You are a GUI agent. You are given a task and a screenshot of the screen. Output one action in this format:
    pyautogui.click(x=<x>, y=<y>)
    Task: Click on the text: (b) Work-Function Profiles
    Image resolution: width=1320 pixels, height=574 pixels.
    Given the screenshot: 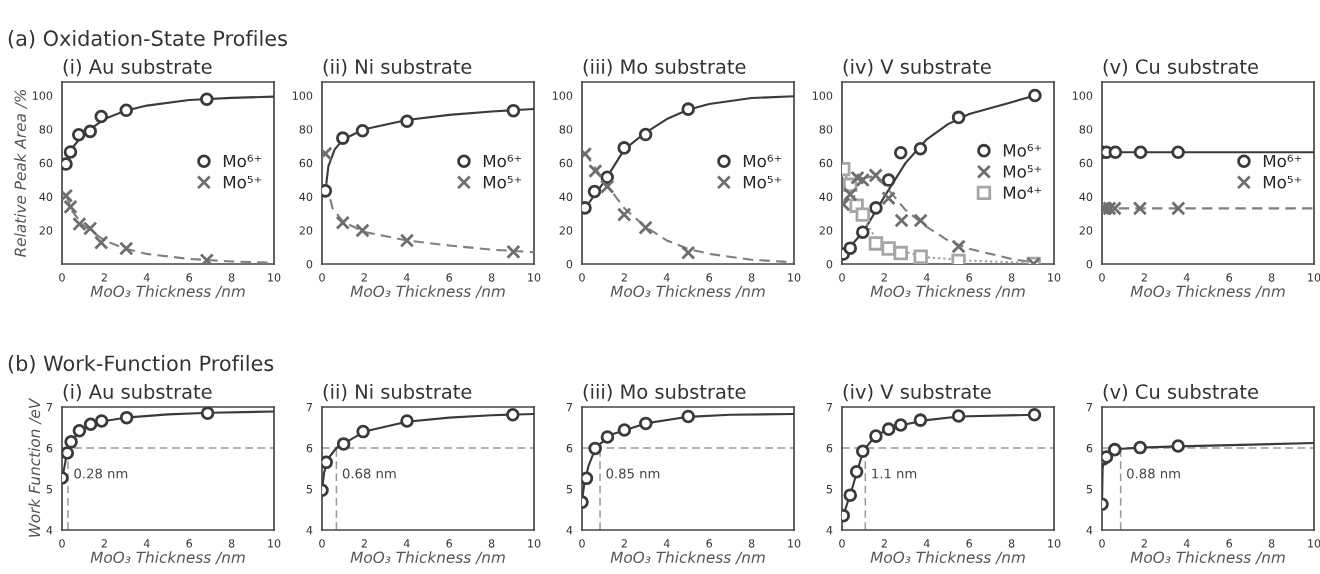 What is the action you would take?
    pyautogui.click(x=141, y=364)
    